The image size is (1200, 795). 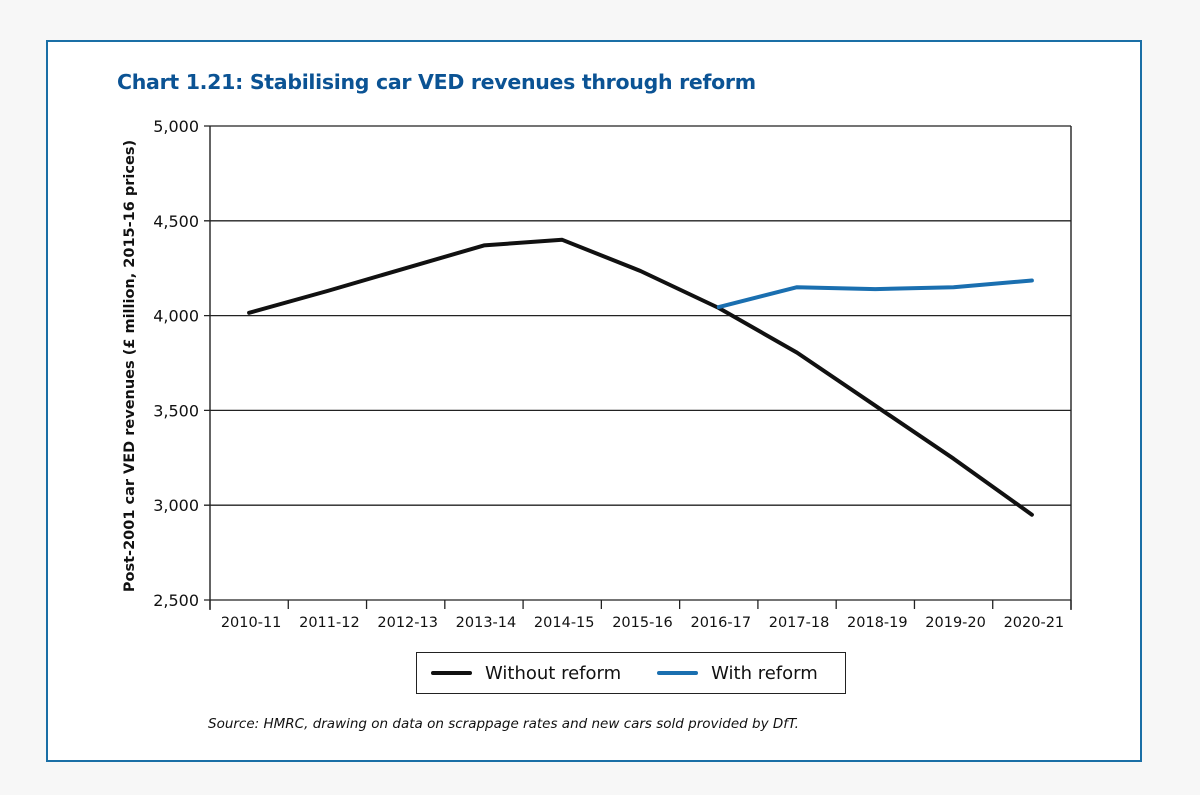 I want to click on x-tick-label: 2013-14, so click(x=486, y=623).